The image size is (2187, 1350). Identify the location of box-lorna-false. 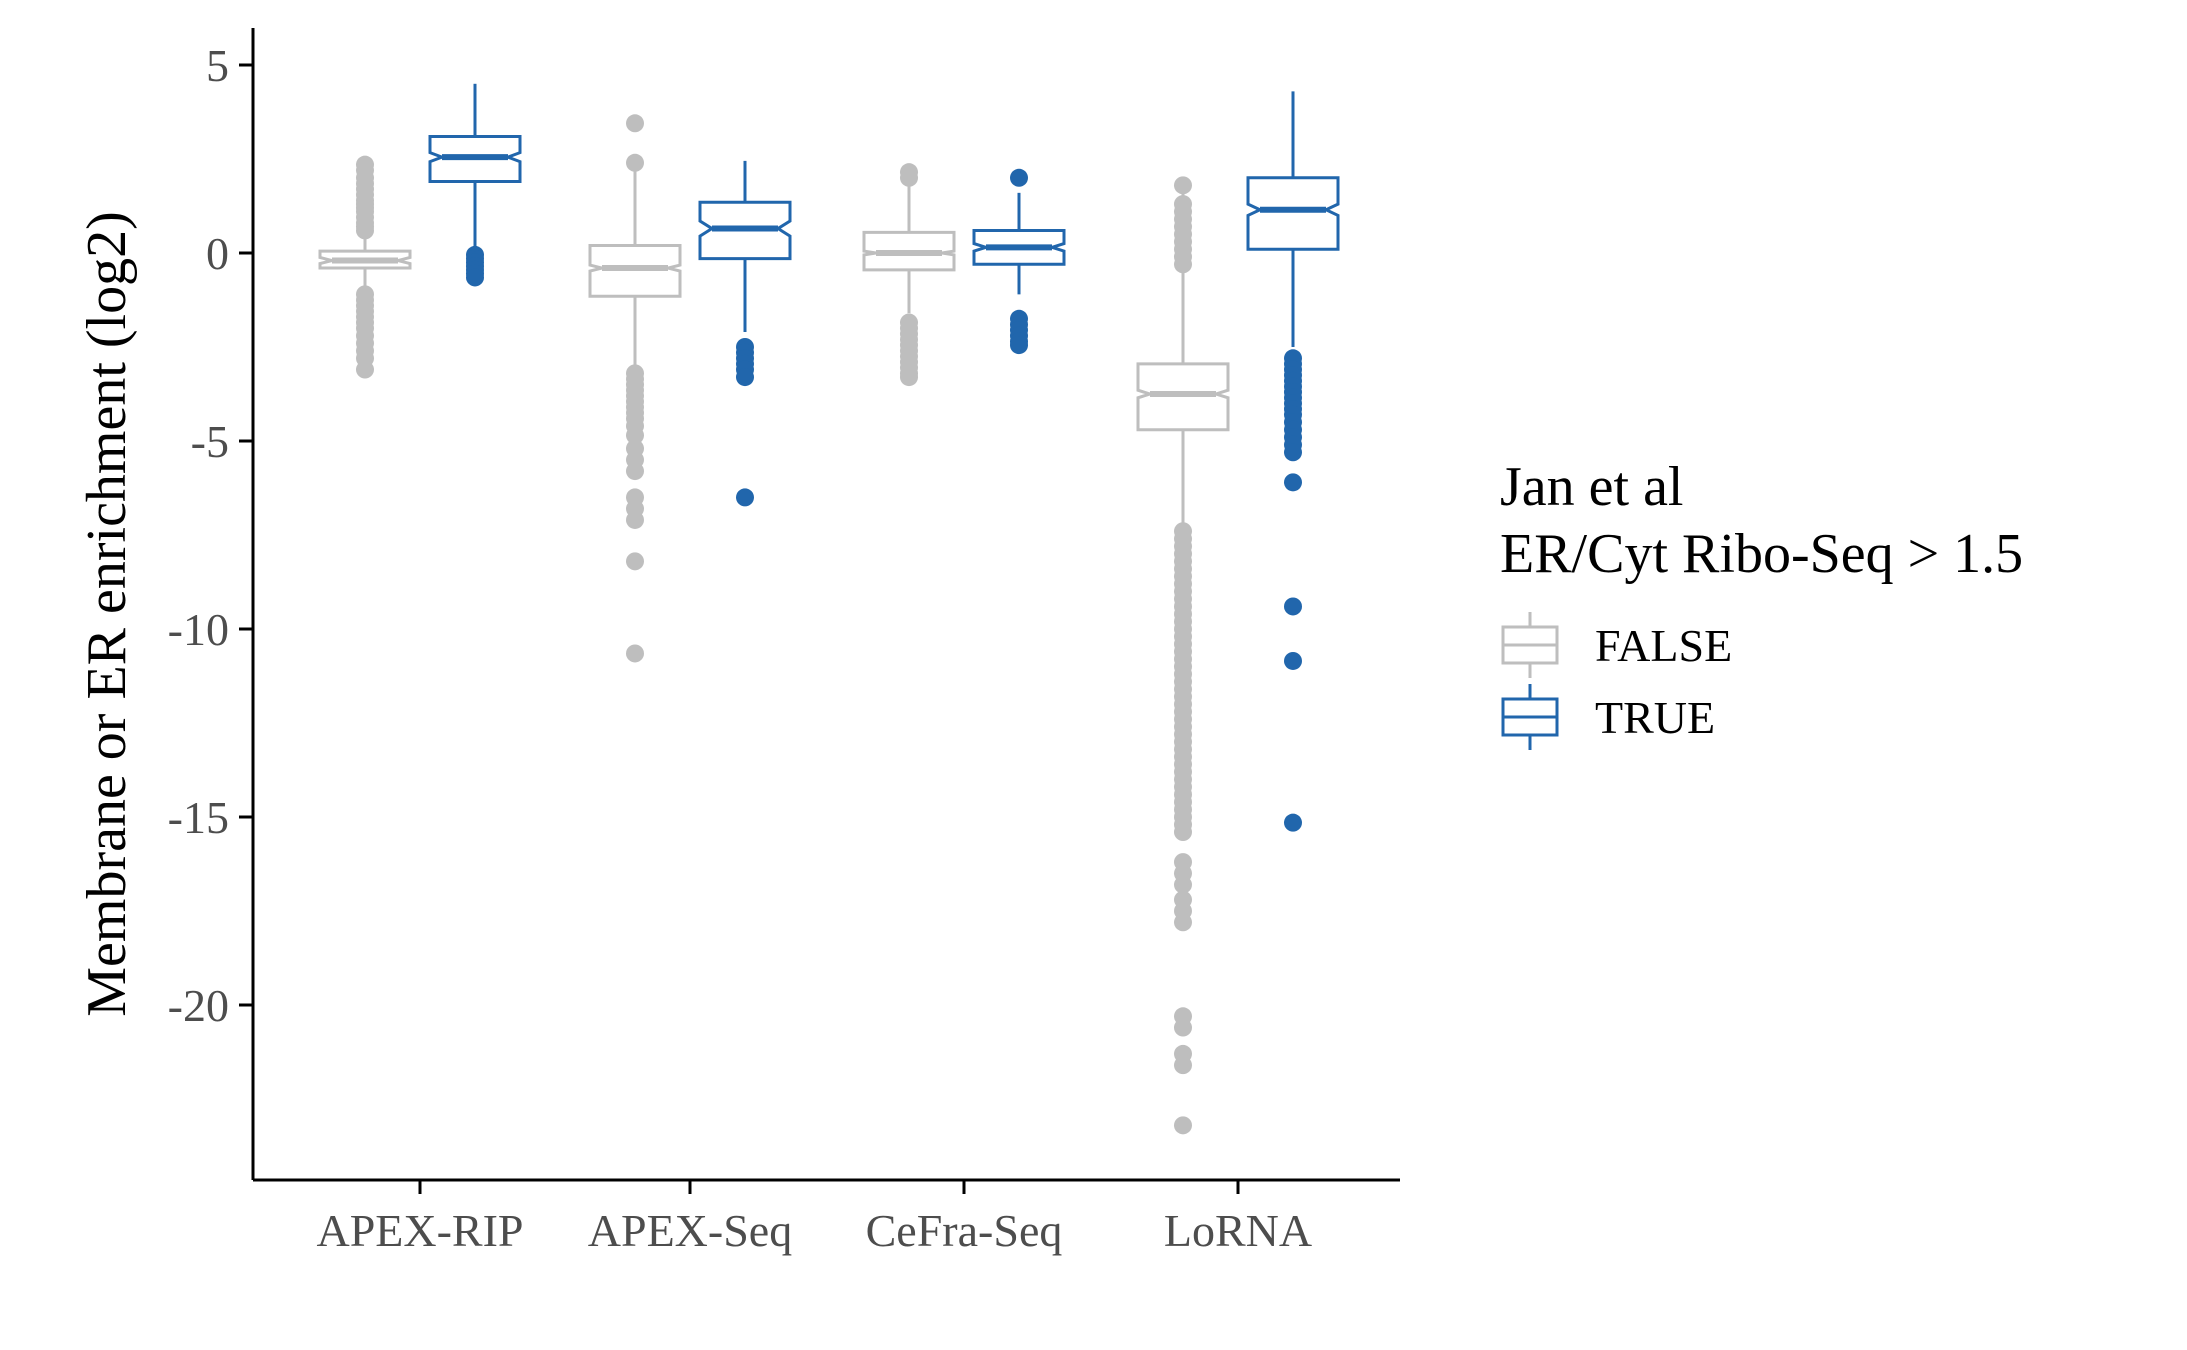
(1183, 358).